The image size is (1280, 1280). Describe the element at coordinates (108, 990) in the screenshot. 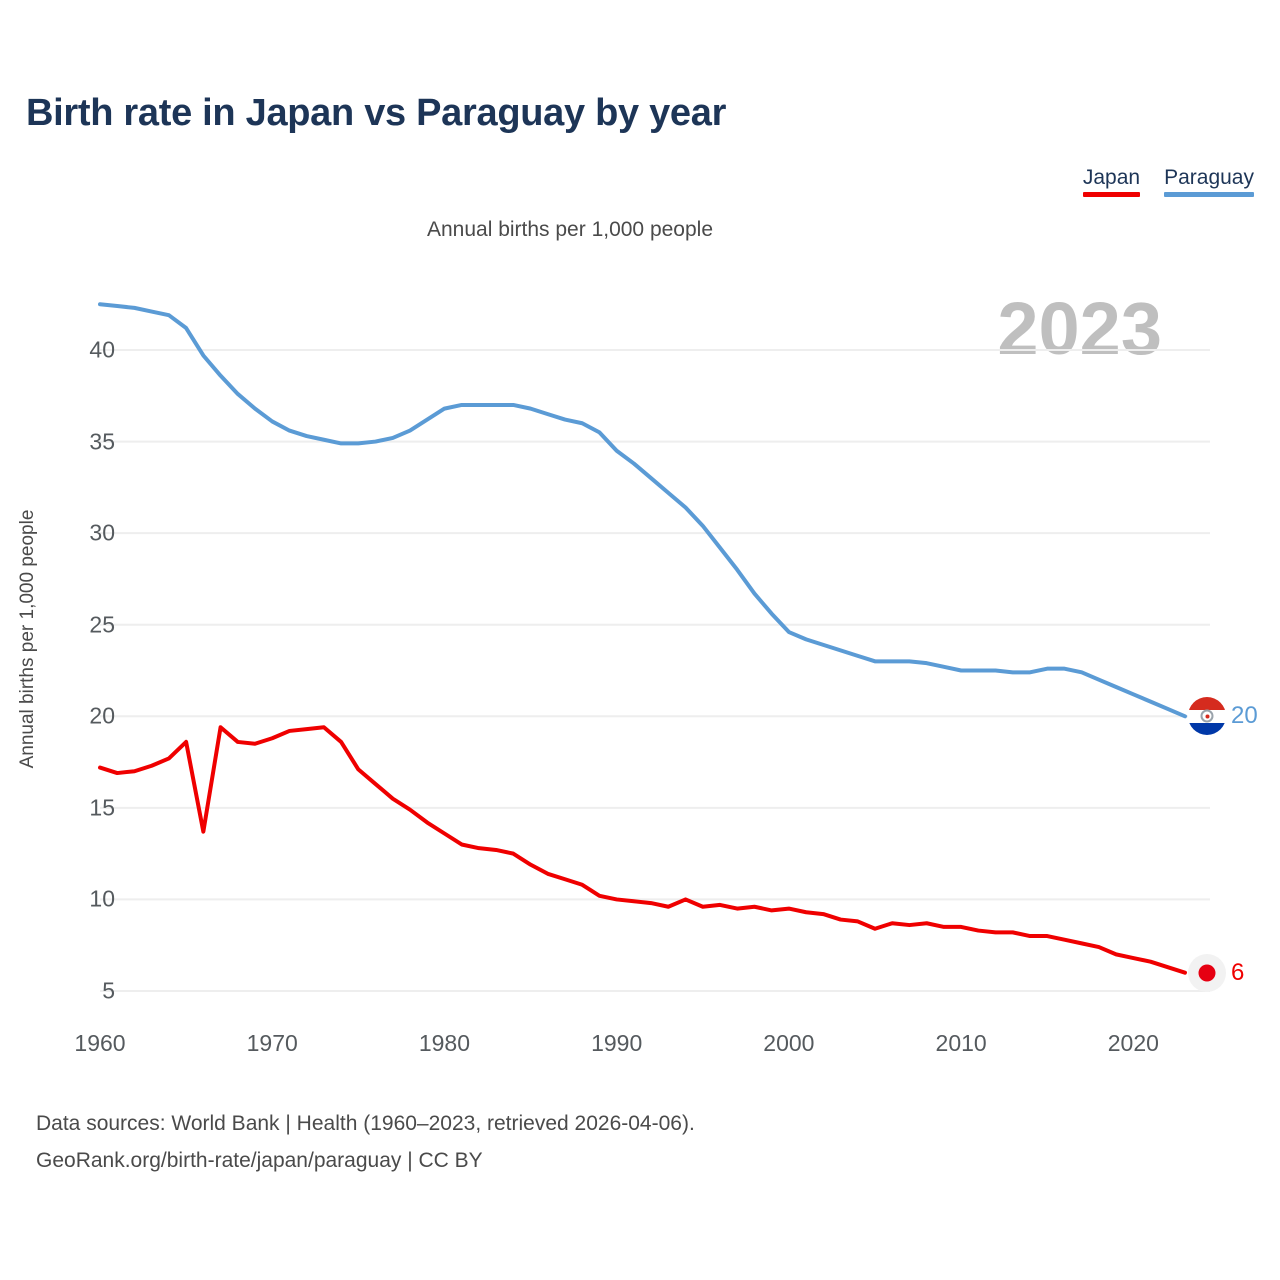

I see `y-tick-label: 5` at that location.